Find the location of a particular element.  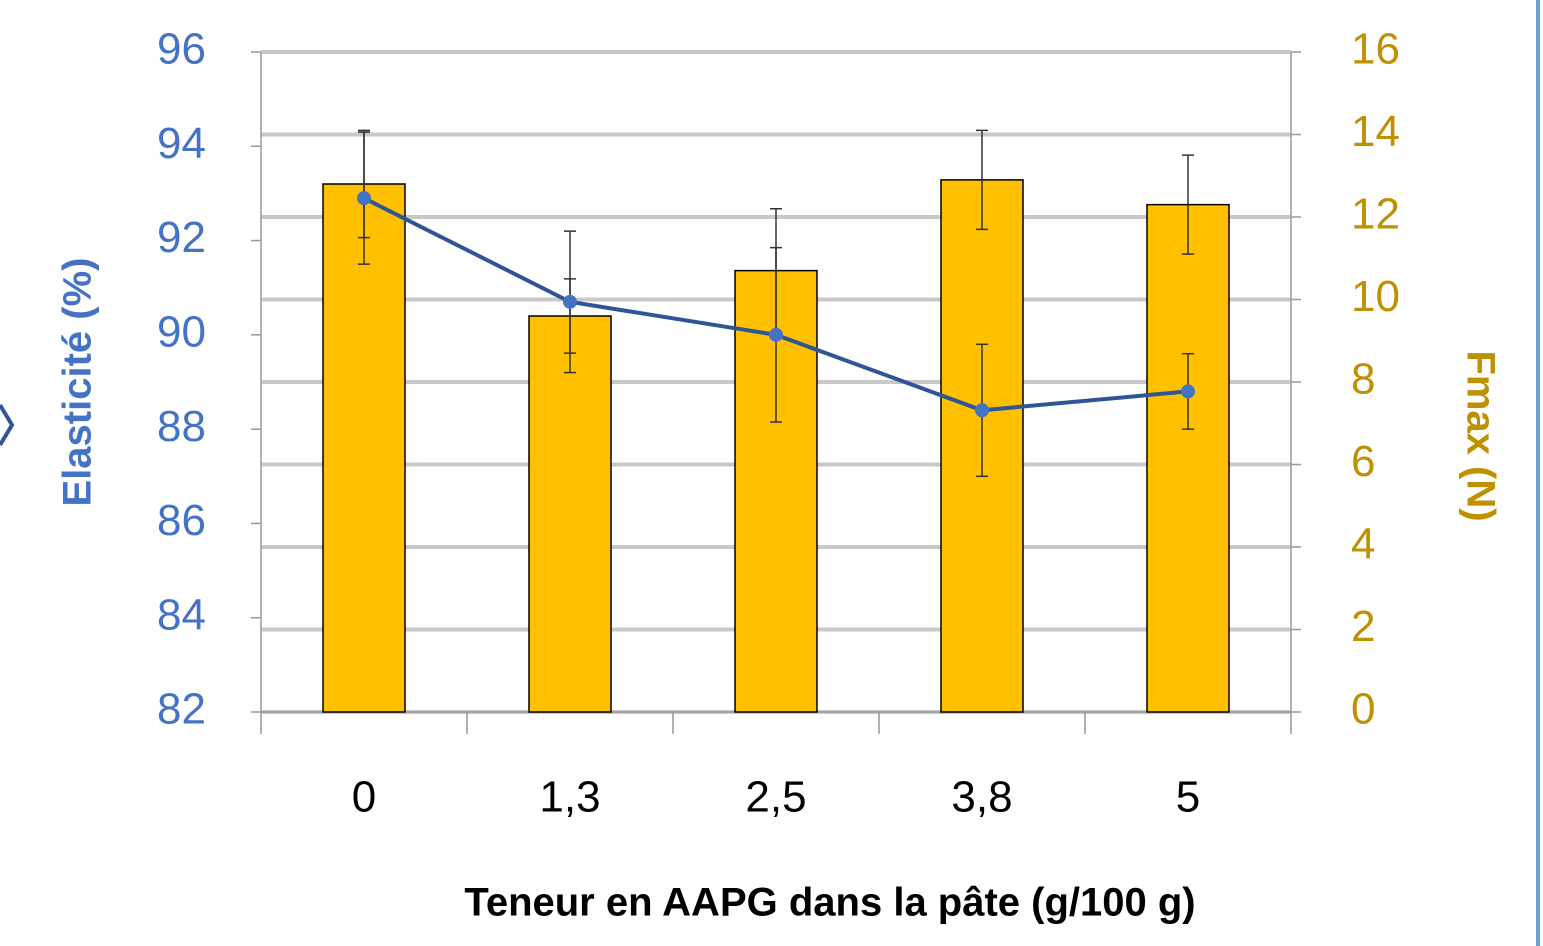

y2-axis-title: Fmax (N) is located at coordinates (1480, 435).